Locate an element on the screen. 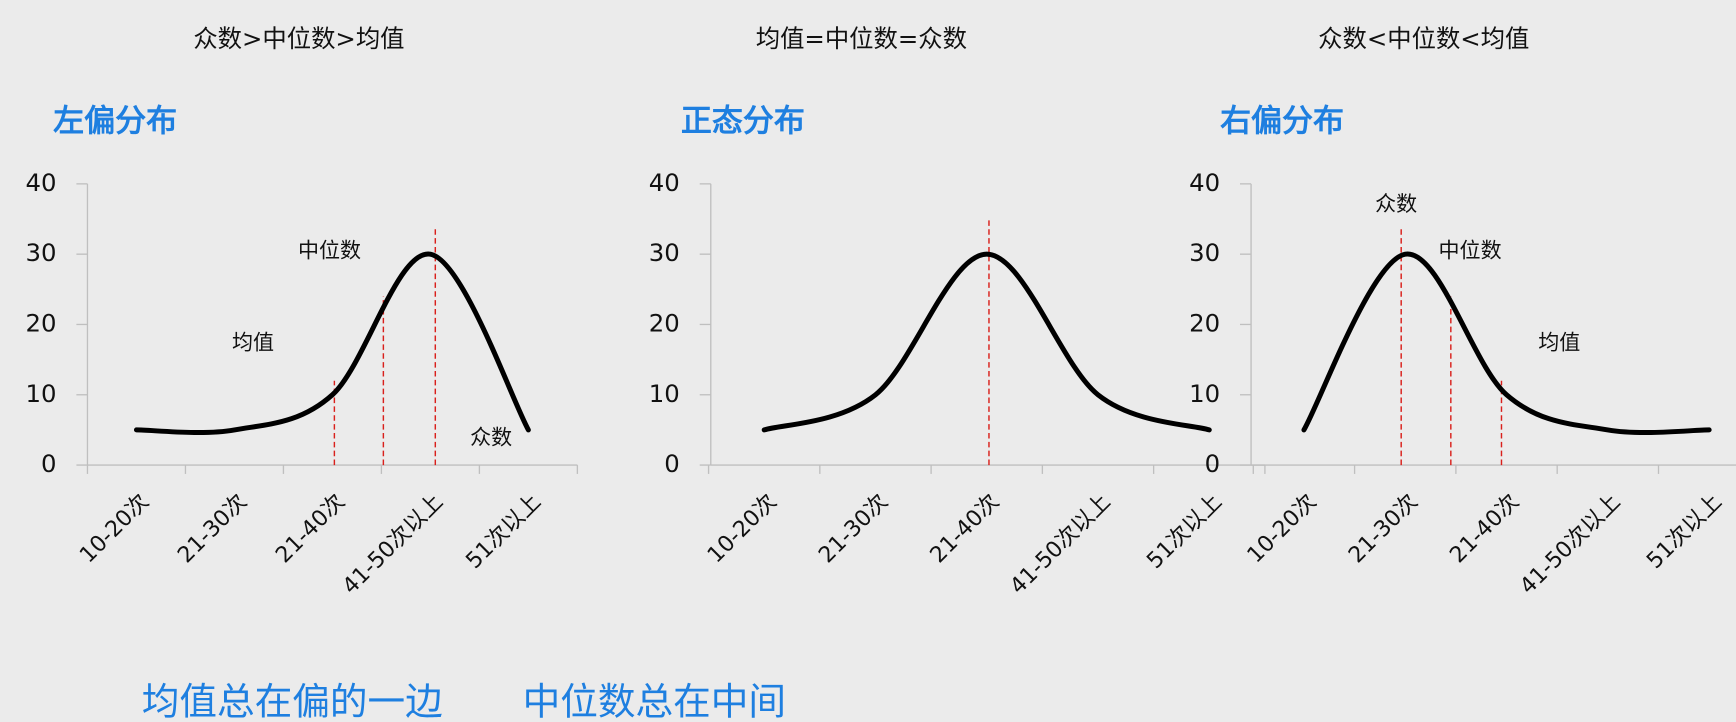  chart-subtitle: 均值=中位数=众数 is located at coordinates (861, 38).